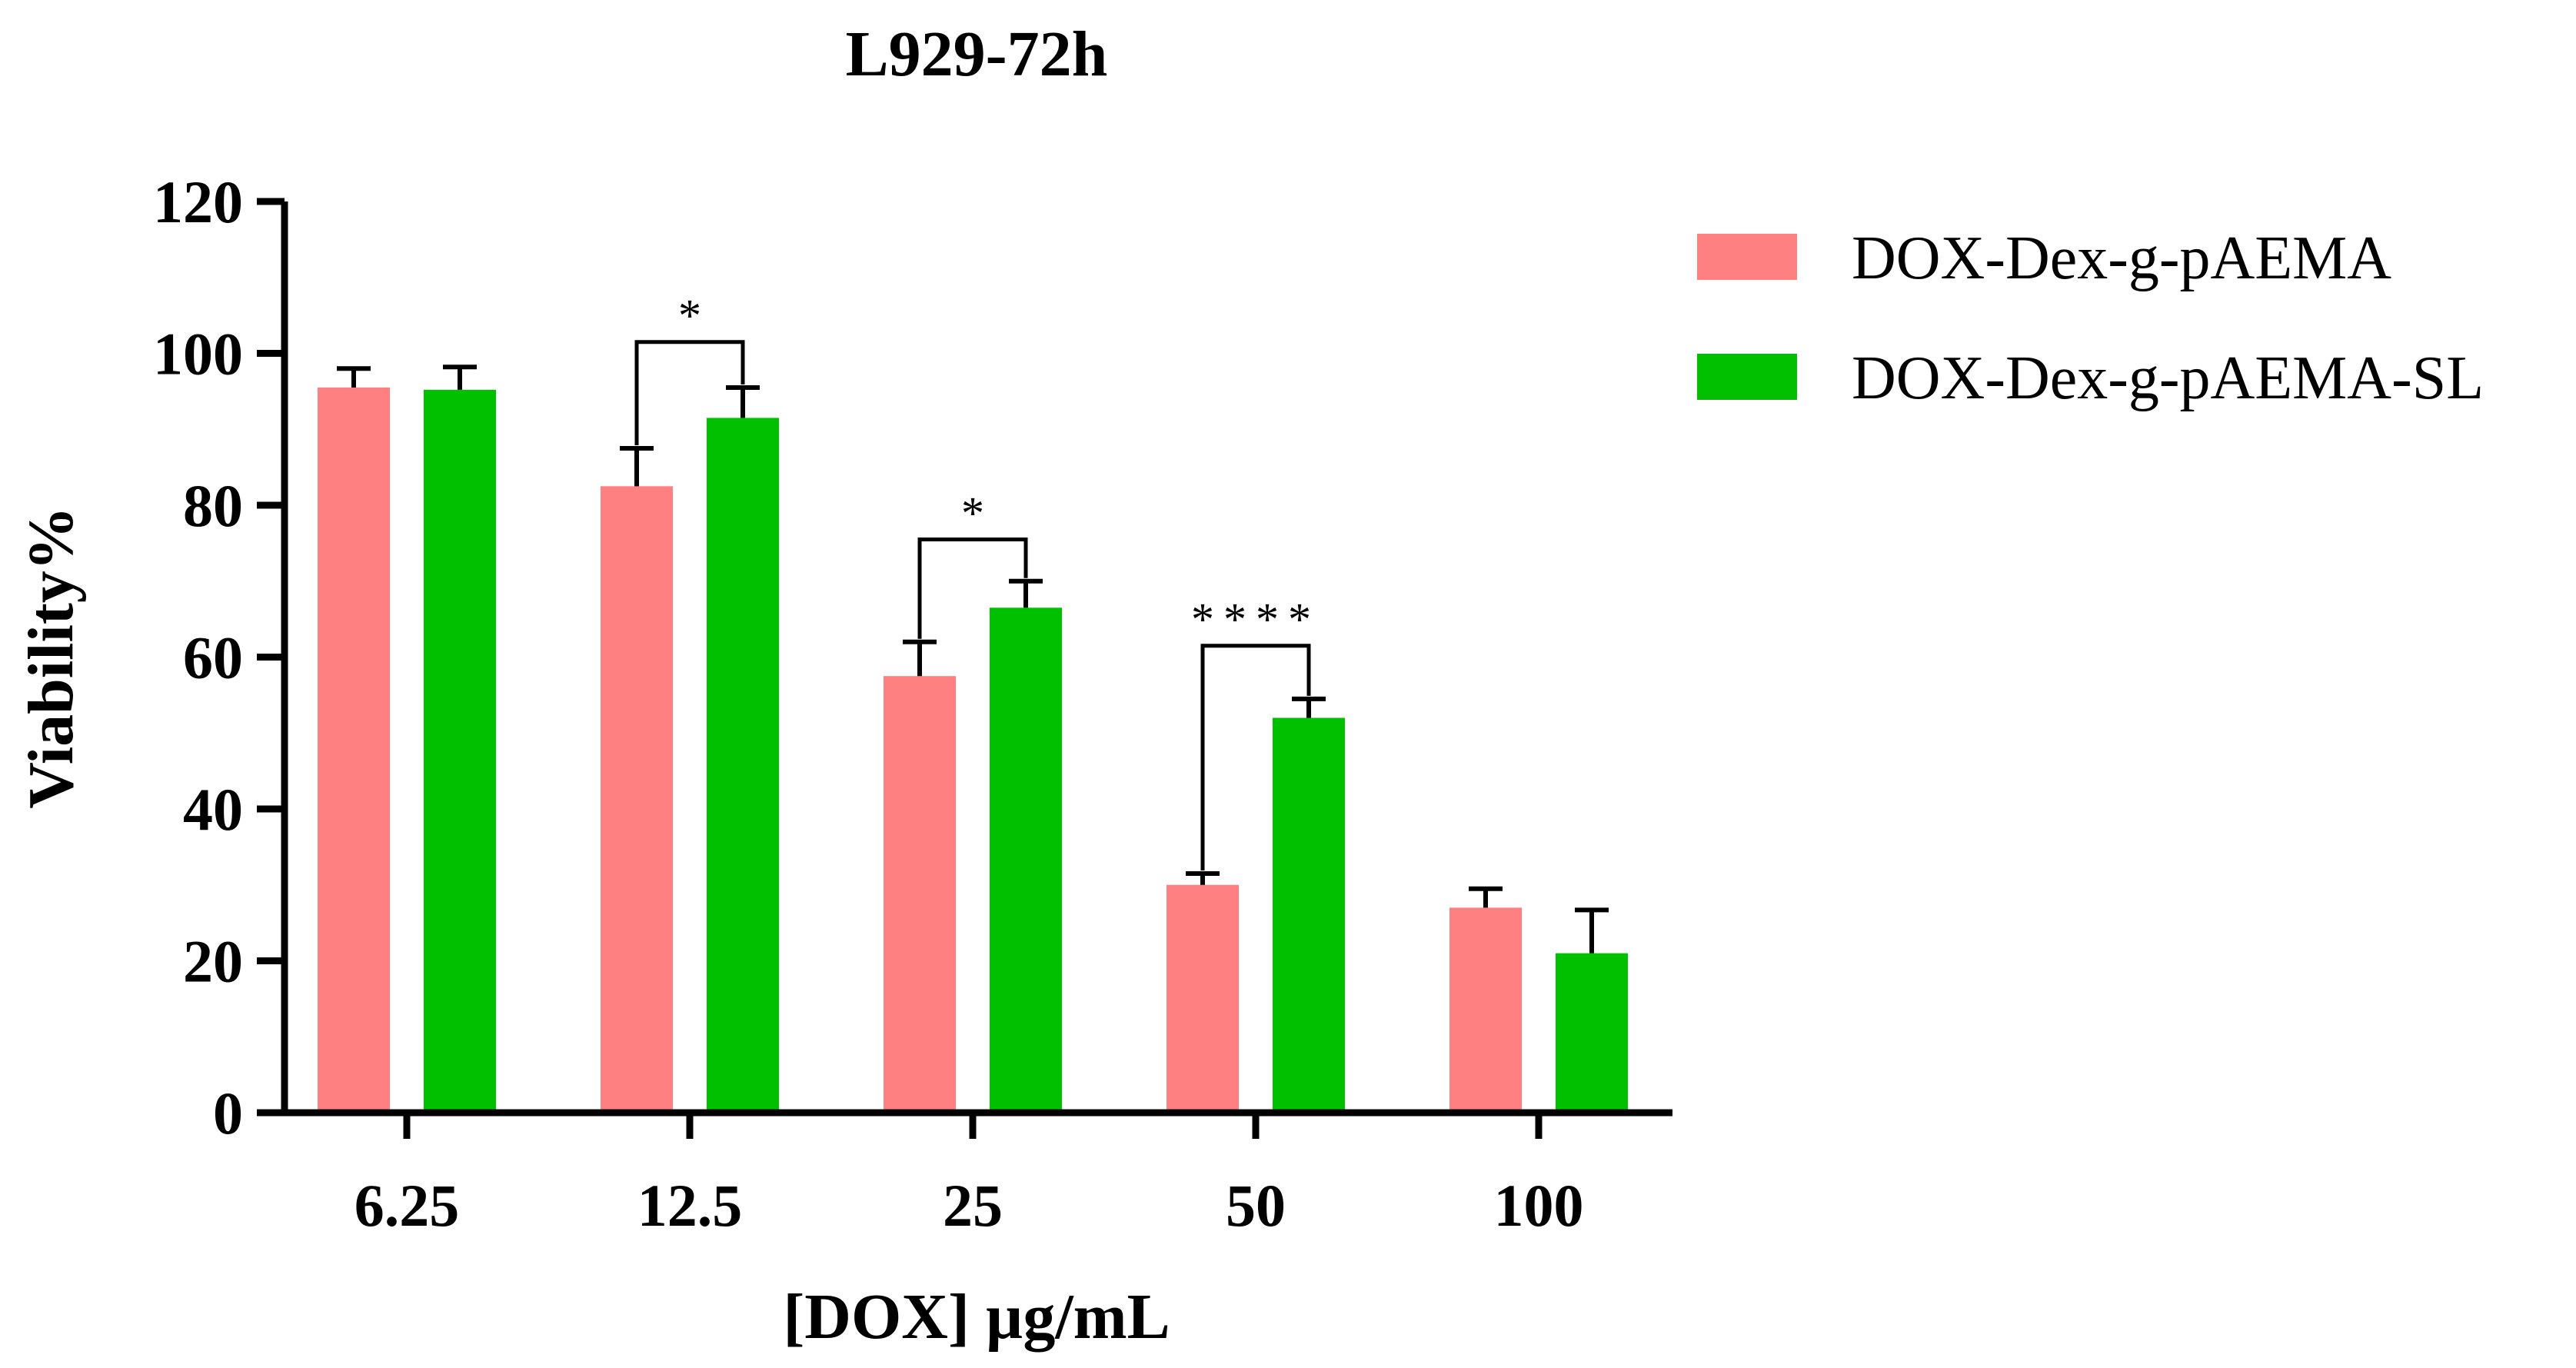 The image size is (2576, 1368). I want to click on legend-label: DOX-Dex-g-pAEMA-SL, so click(2168, 378).